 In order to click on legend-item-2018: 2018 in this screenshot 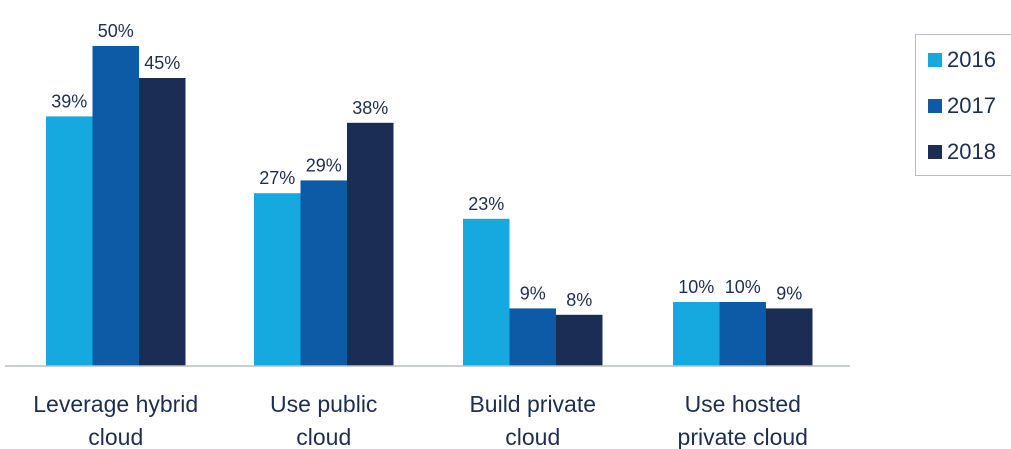, I will do `click(962, 152)`.